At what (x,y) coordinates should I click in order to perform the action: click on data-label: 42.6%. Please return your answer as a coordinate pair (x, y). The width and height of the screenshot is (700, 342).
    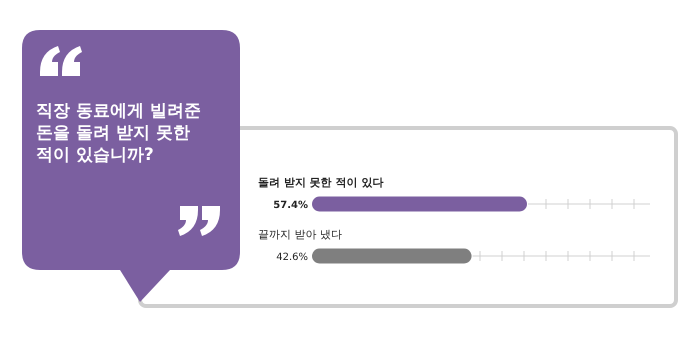
    Looking at the image, I should click on (292, 257).